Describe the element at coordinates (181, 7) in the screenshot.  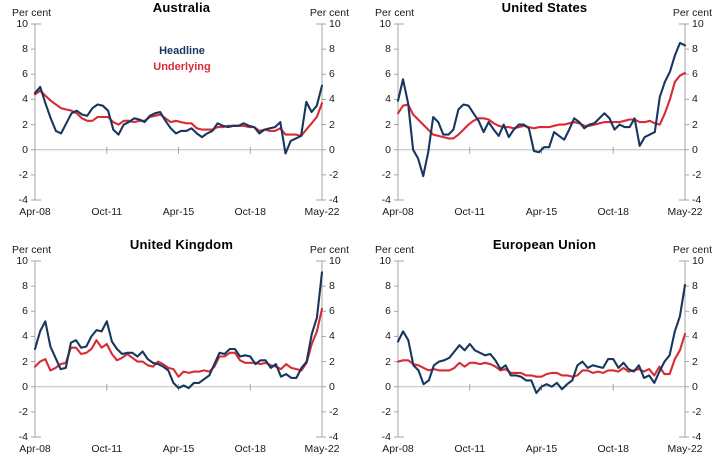
I see `chart-title-australia: Australia` at that location.